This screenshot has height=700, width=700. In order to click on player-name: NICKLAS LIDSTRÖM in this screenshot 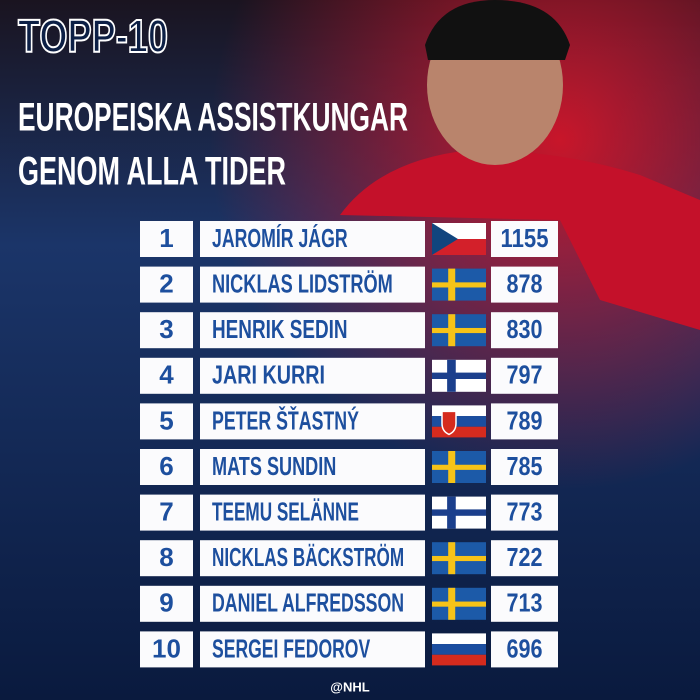, I will do `click(302, 283)`.